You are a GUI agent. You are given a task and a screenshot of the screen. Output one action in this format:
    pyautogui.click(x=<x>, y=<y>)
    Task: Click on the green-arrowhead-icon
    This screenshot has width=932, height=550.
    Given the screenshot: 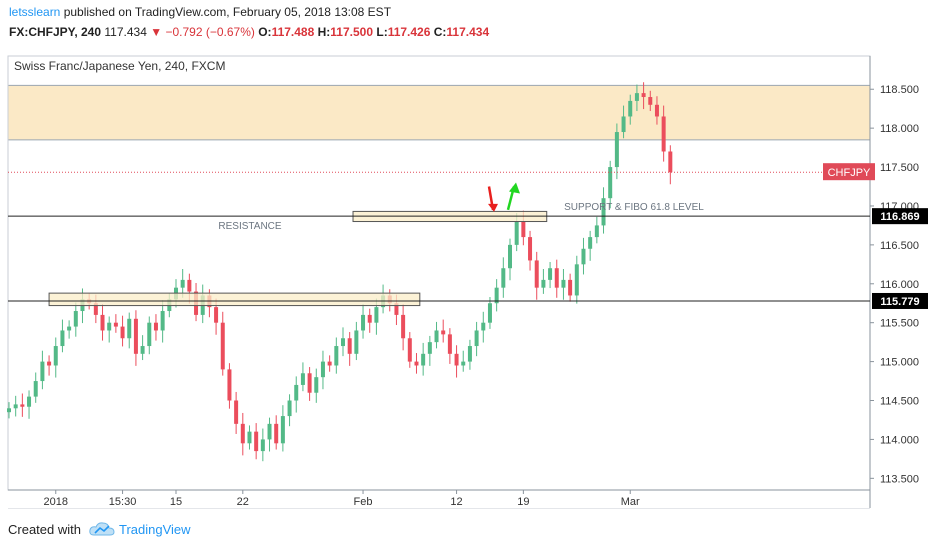 What is the action you would take?
    pyautogui.click(x=514, y=188)
    